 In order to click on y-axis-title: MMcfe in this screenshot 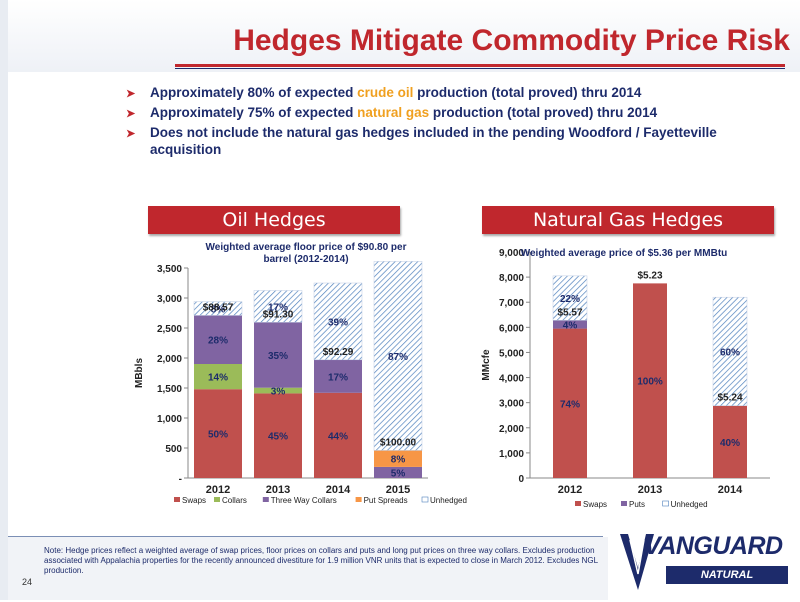, I will do `click(486, 365)`.